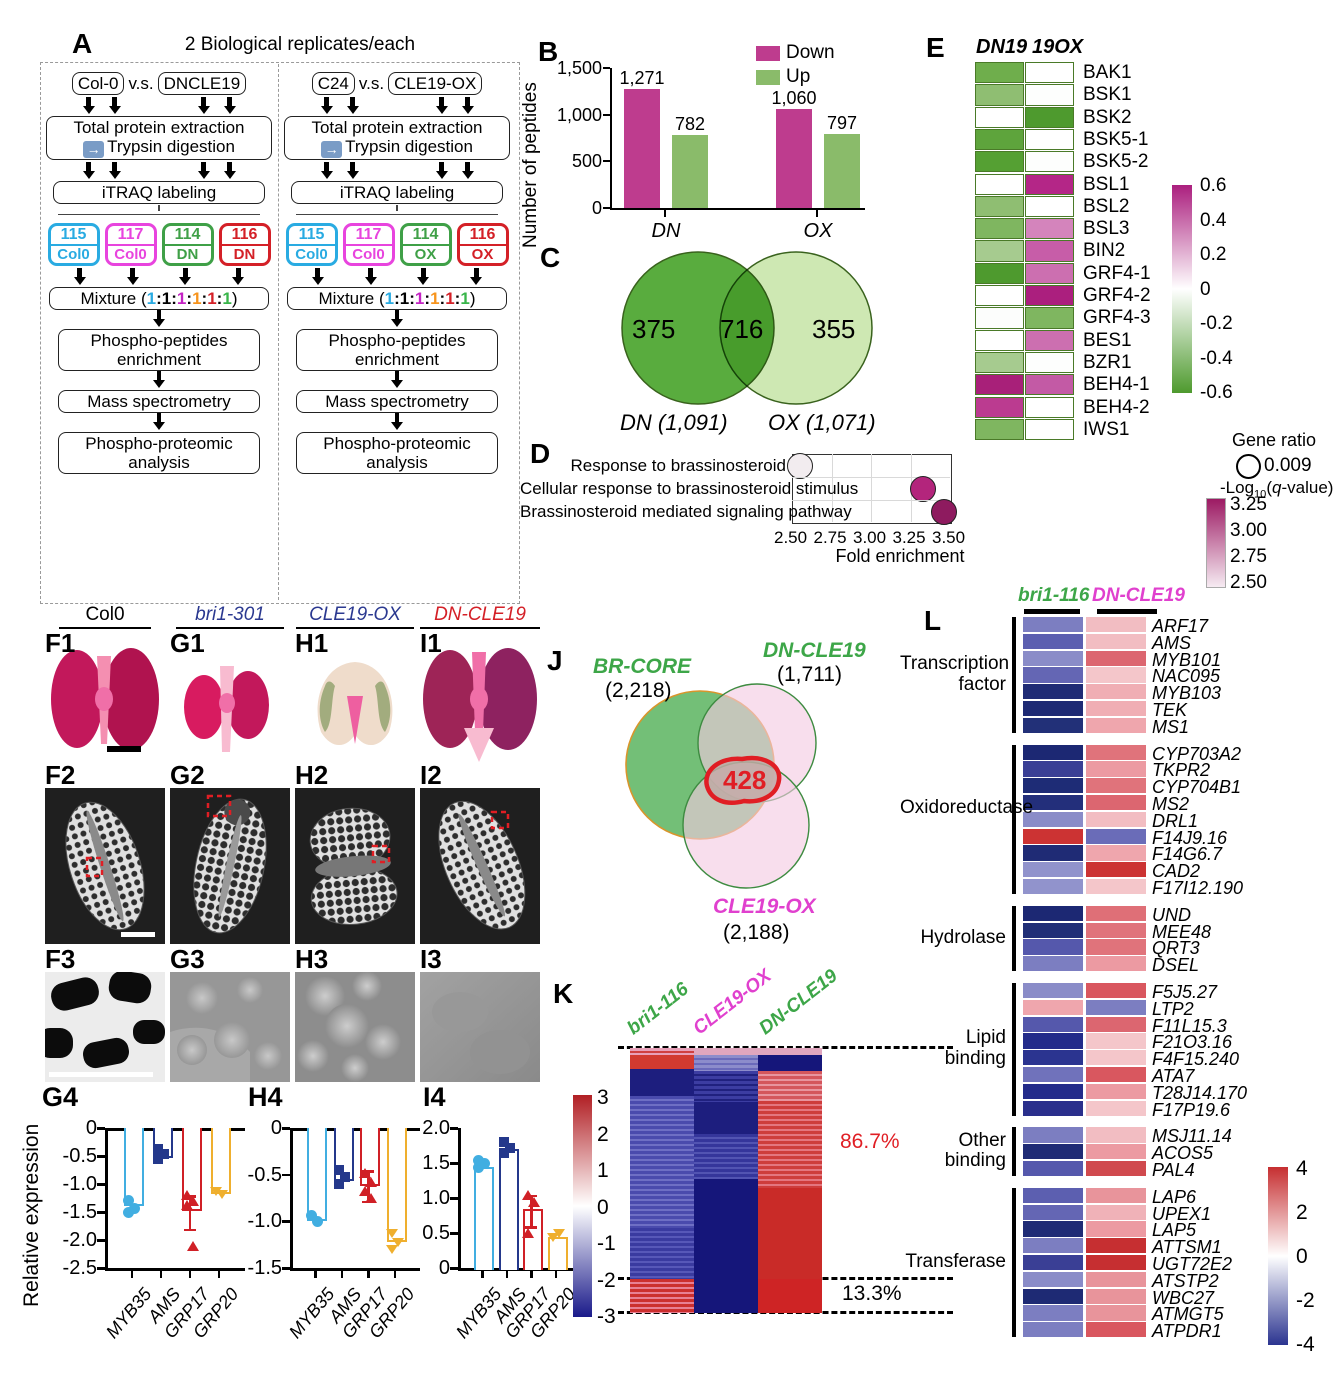 This screenshot has height=1379, width=1334. I want to click on itraq-tag-name: Col0, so click(73, 254).